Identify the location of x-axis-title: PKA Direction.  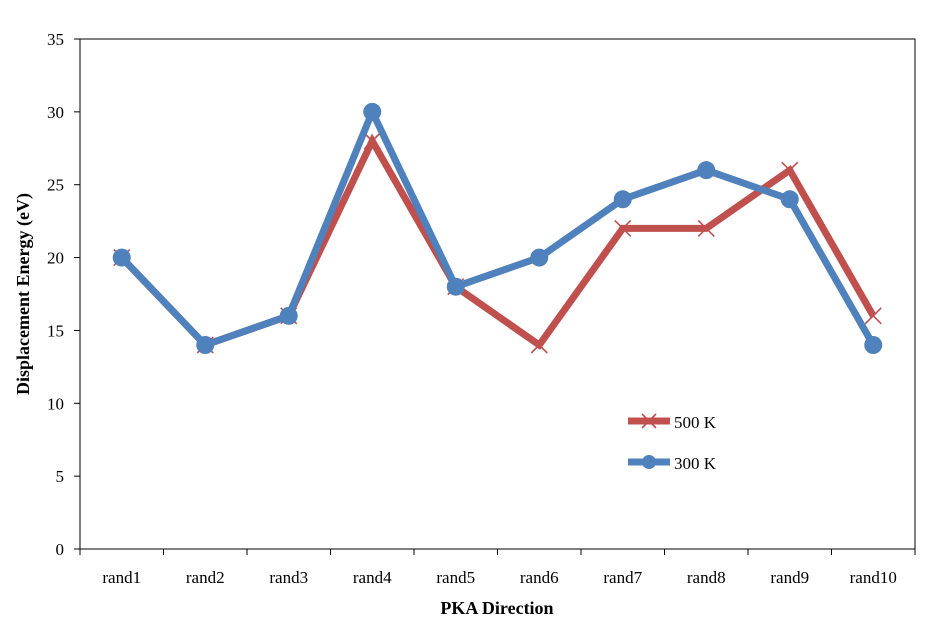
(496, 608).